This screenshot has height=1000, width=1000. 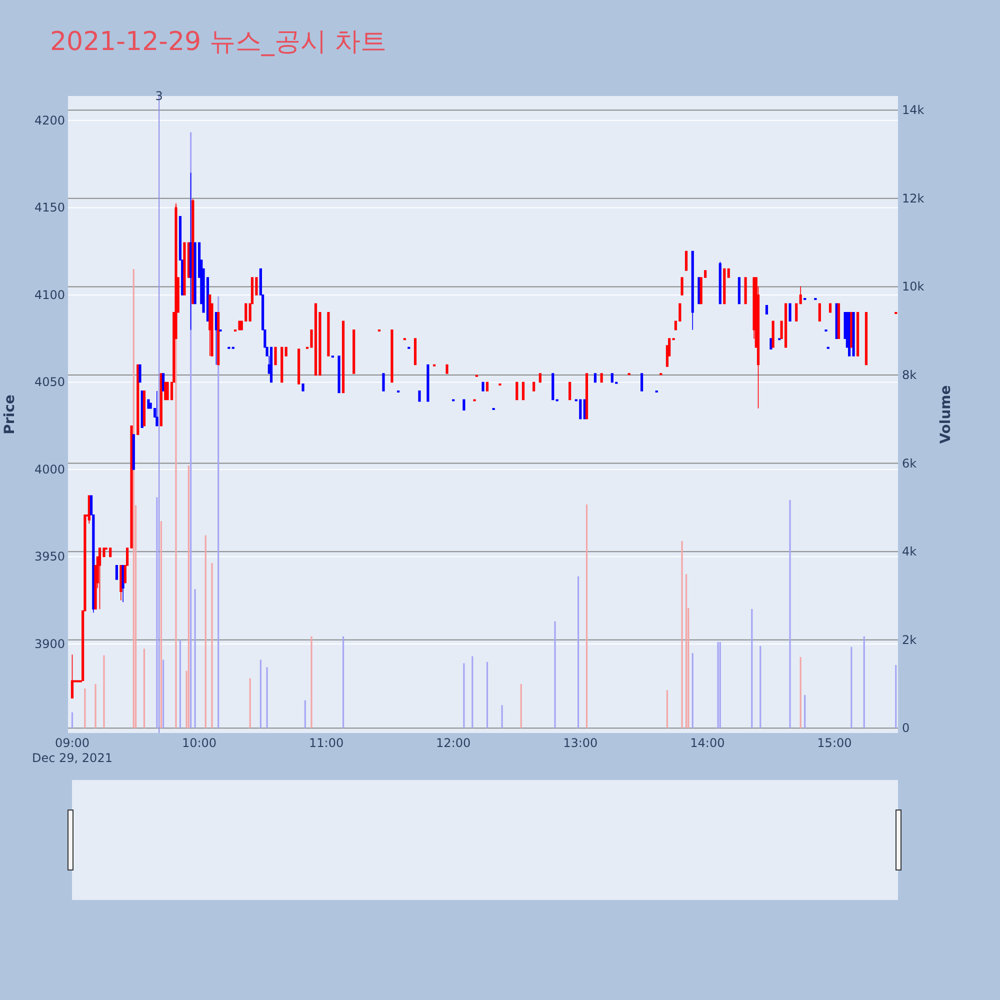 I want to click on y2-axis-title: Volume, so click(x=946, y=414).